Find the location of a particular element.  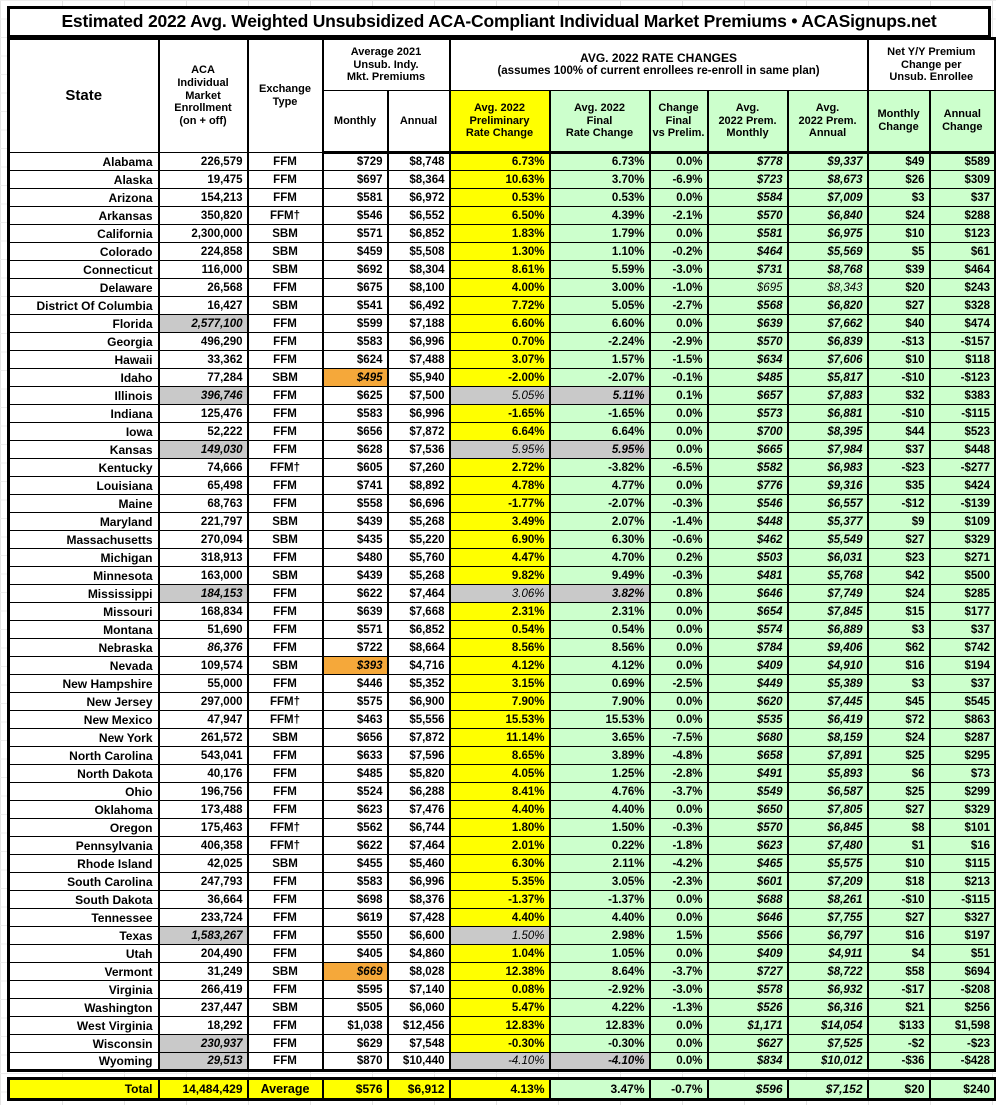

cell-2021-monthly: $435 is located at coordinates (355, 539).